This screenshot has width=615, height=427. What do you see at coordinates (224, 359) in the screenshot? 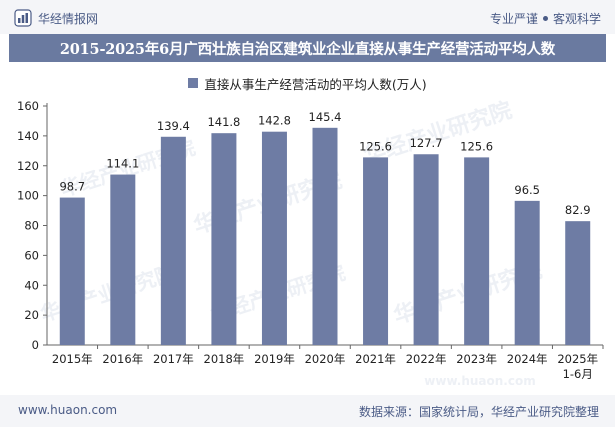
I see `x-tick-label-3: 2018年` at bounding box center [224, 359].